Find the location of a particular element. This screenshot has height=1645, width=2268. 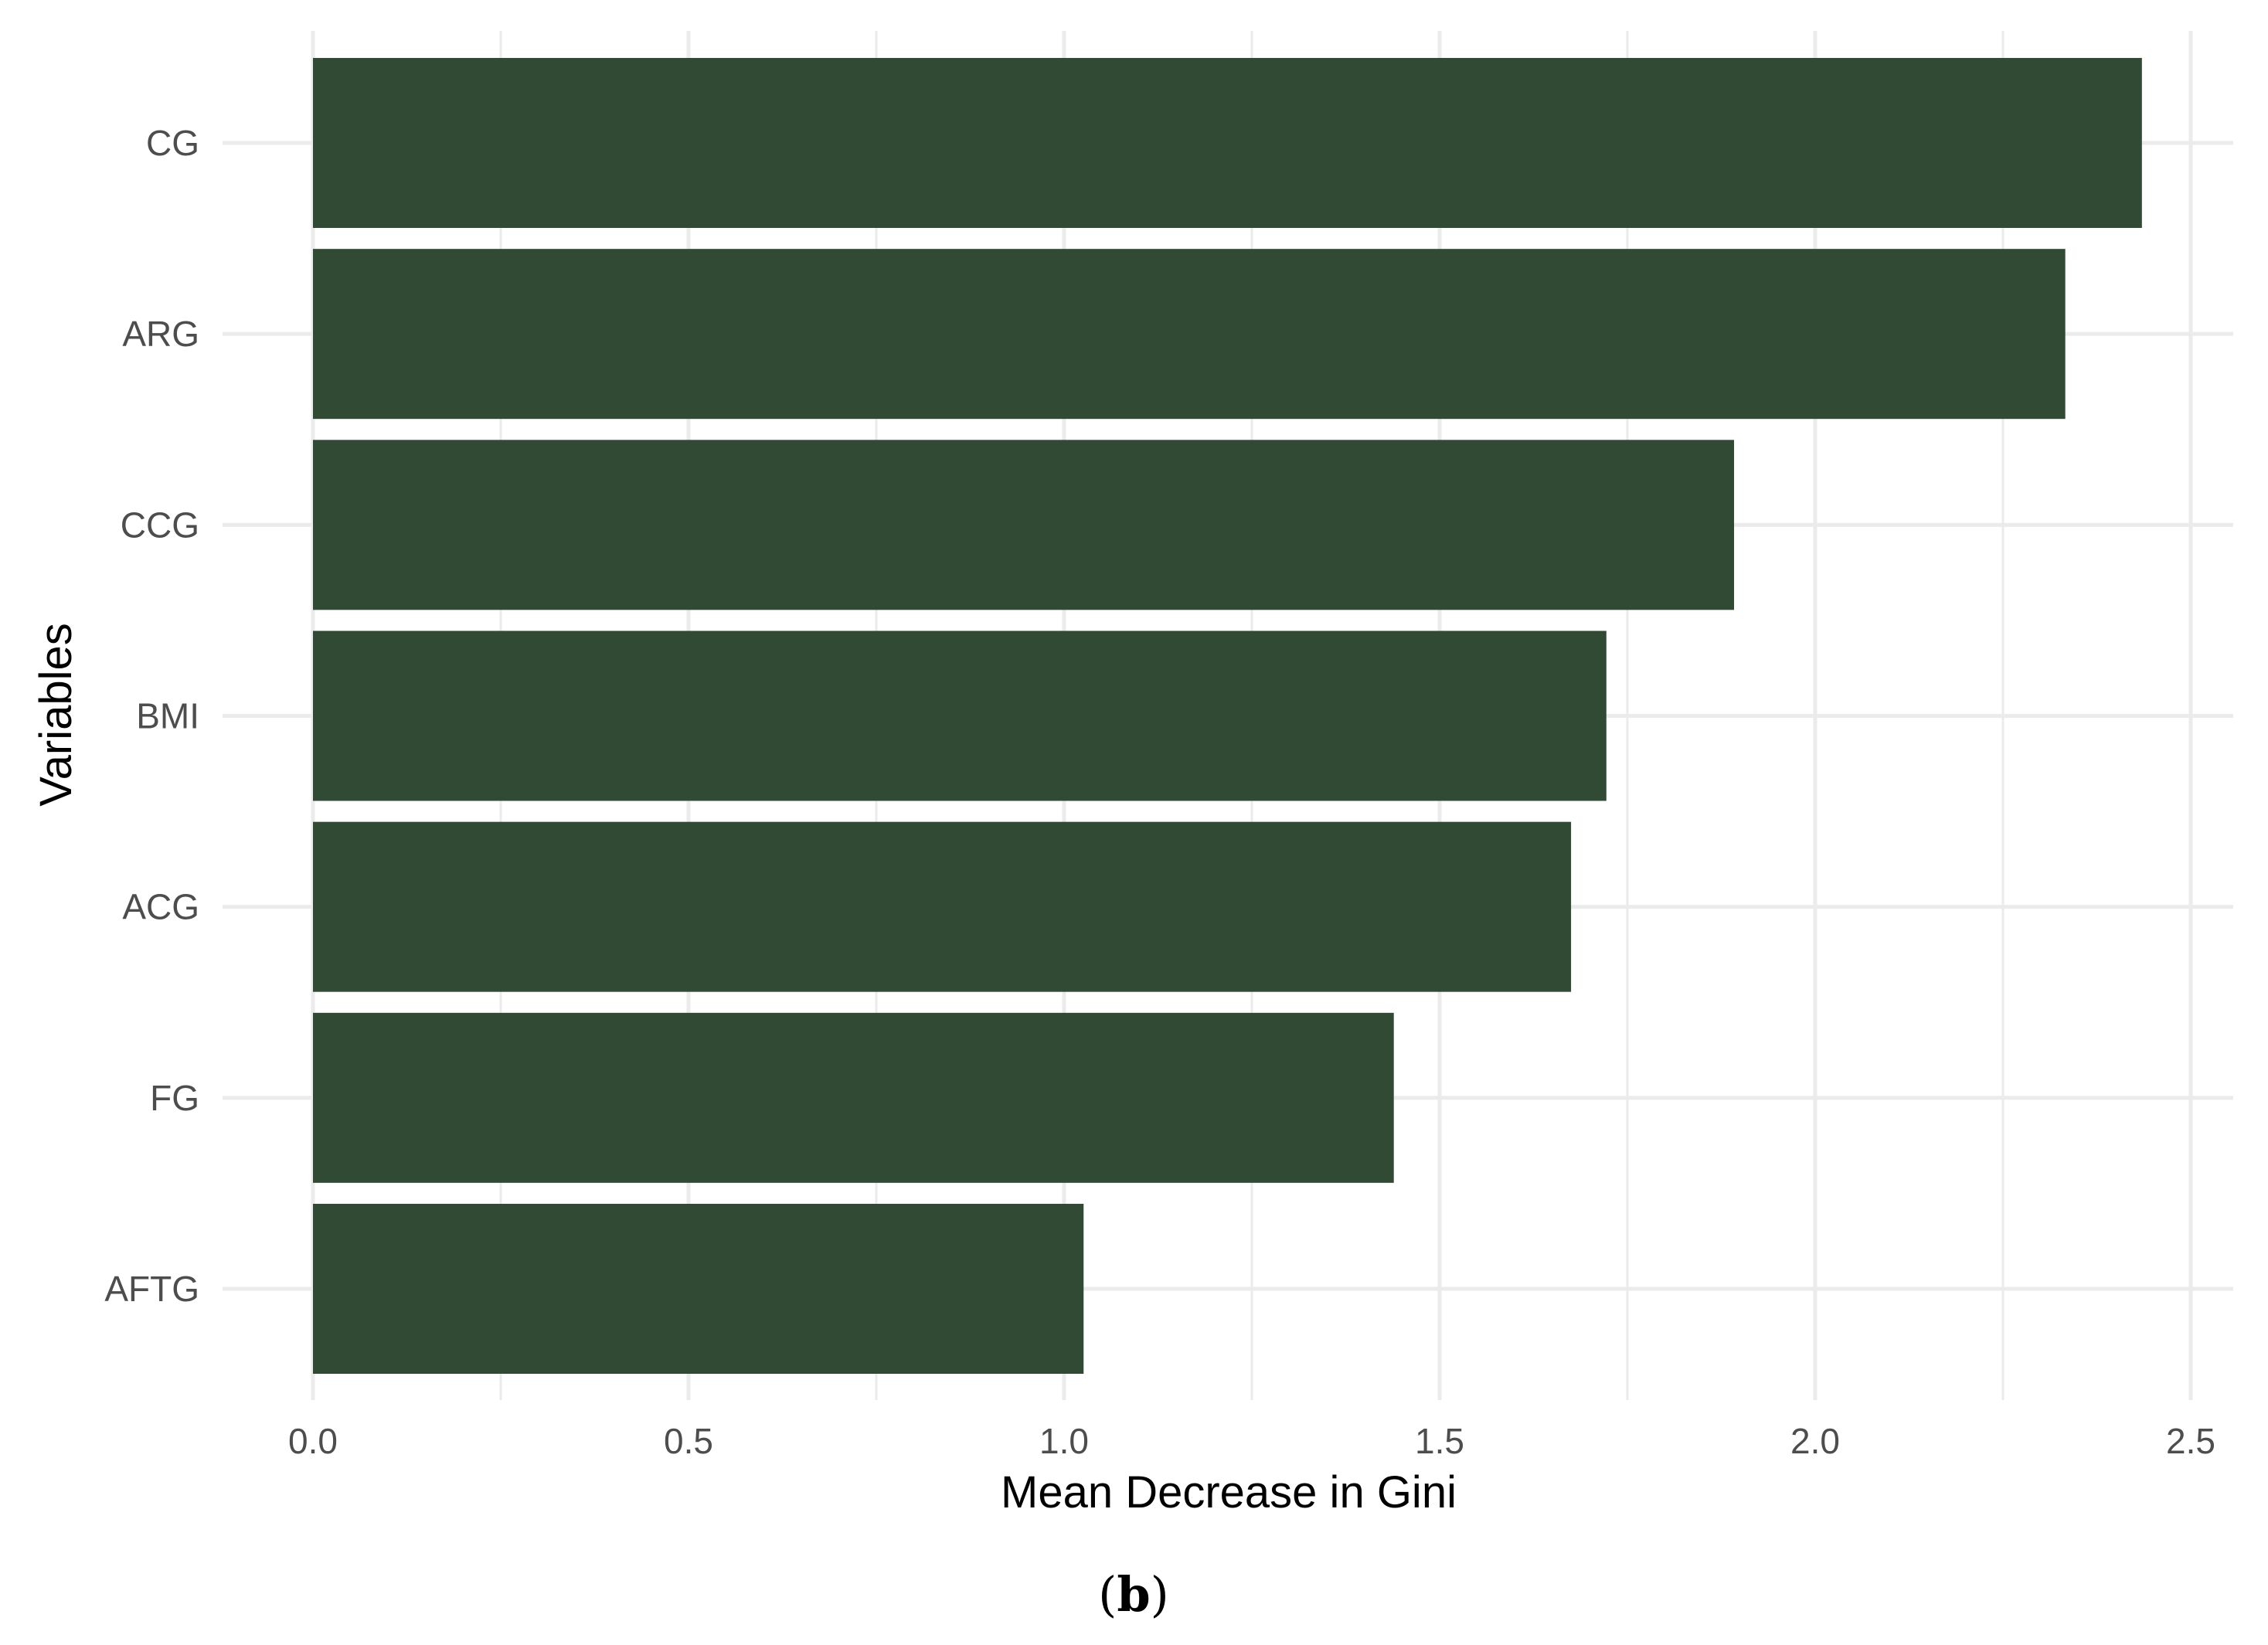

y-tick-label: AFTG is located at coordinates (151, 1289).